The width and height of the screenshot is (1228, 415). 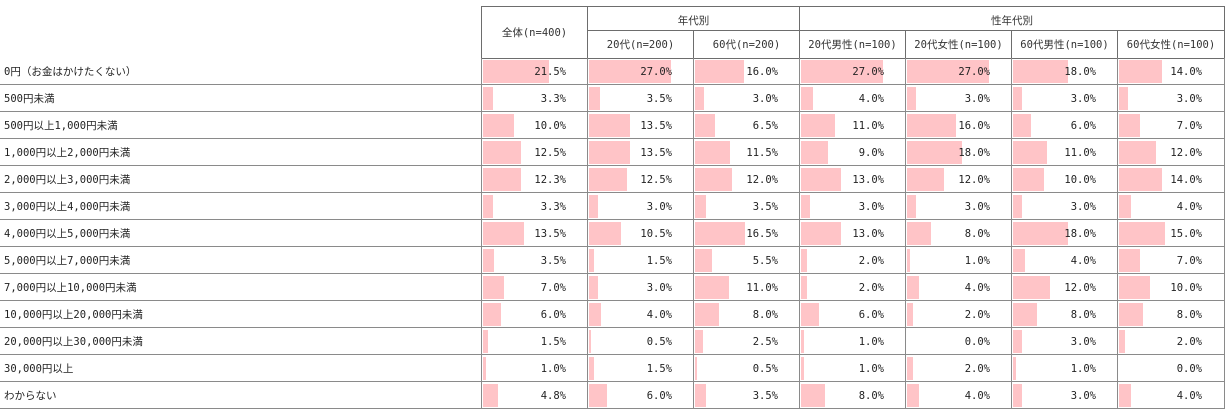 What do you see at coordinates (765, 207) in the screenshot?
I see `value-label: 3.5%` at bounding box center [765, 207].